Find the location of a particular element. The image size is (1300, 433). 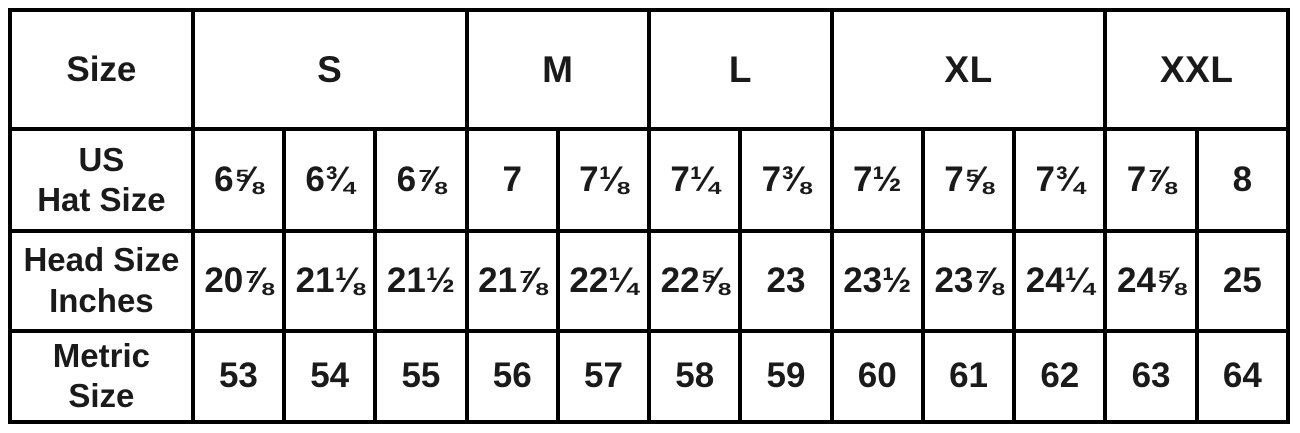

us-hat-size-value: 7¼ is located at coordinates (695, 180).